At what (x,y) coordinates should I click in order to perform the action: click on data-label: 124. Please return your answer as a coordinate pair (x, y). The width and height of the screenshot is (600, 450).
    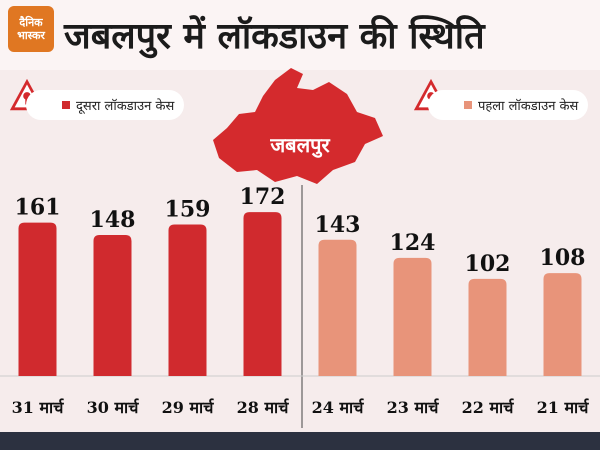
    Looking at the image, I should click on (413, 243).